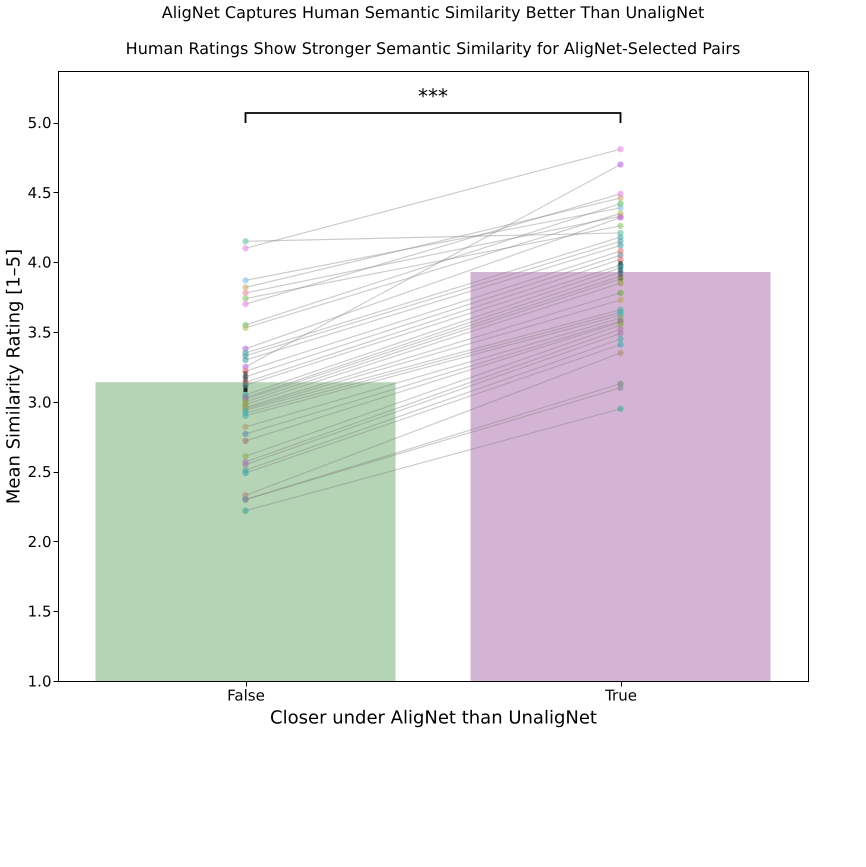 This screenshot has width=866, height=867. Describe the element at coordinates (40, 611) in the screenshot. I see `y-tick-label: 1.5` at that location.